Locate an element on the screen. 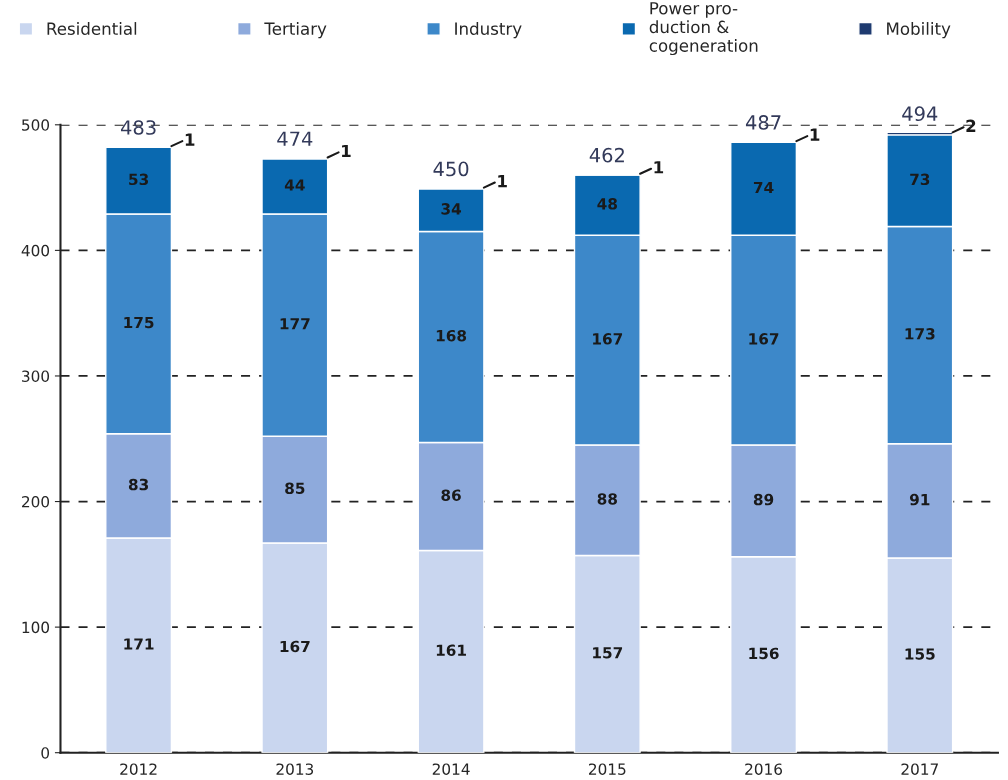  total-label: 450 is located at coordinates (451, 169).